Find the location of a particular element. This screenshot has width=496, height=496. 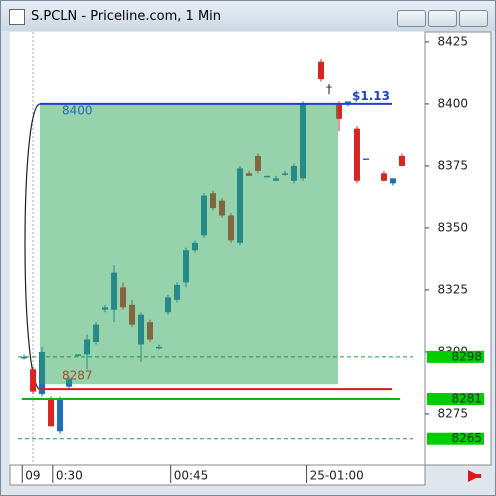

title-bar: S.PCLN - Priceline.com, 1 Min is located at coordinates (248, 16).